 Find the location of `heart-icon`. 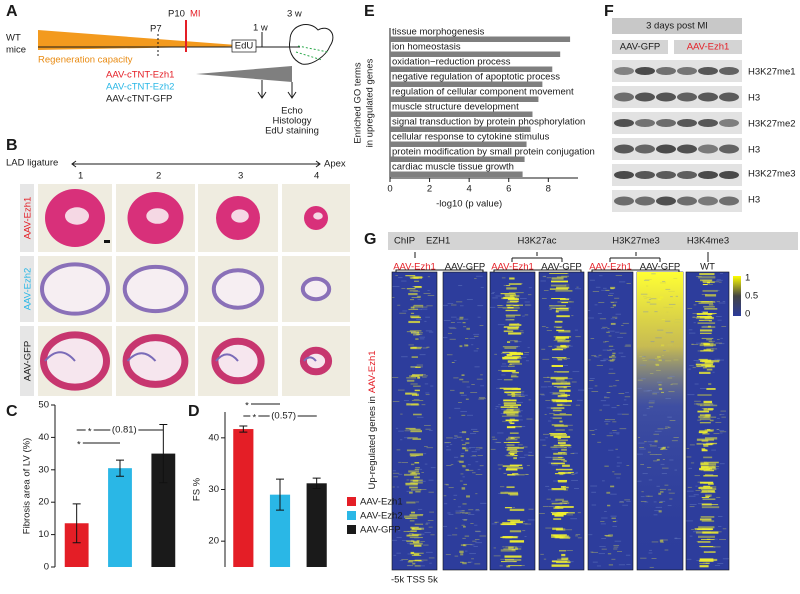

heart-icon is located at coordinates (311, 44).